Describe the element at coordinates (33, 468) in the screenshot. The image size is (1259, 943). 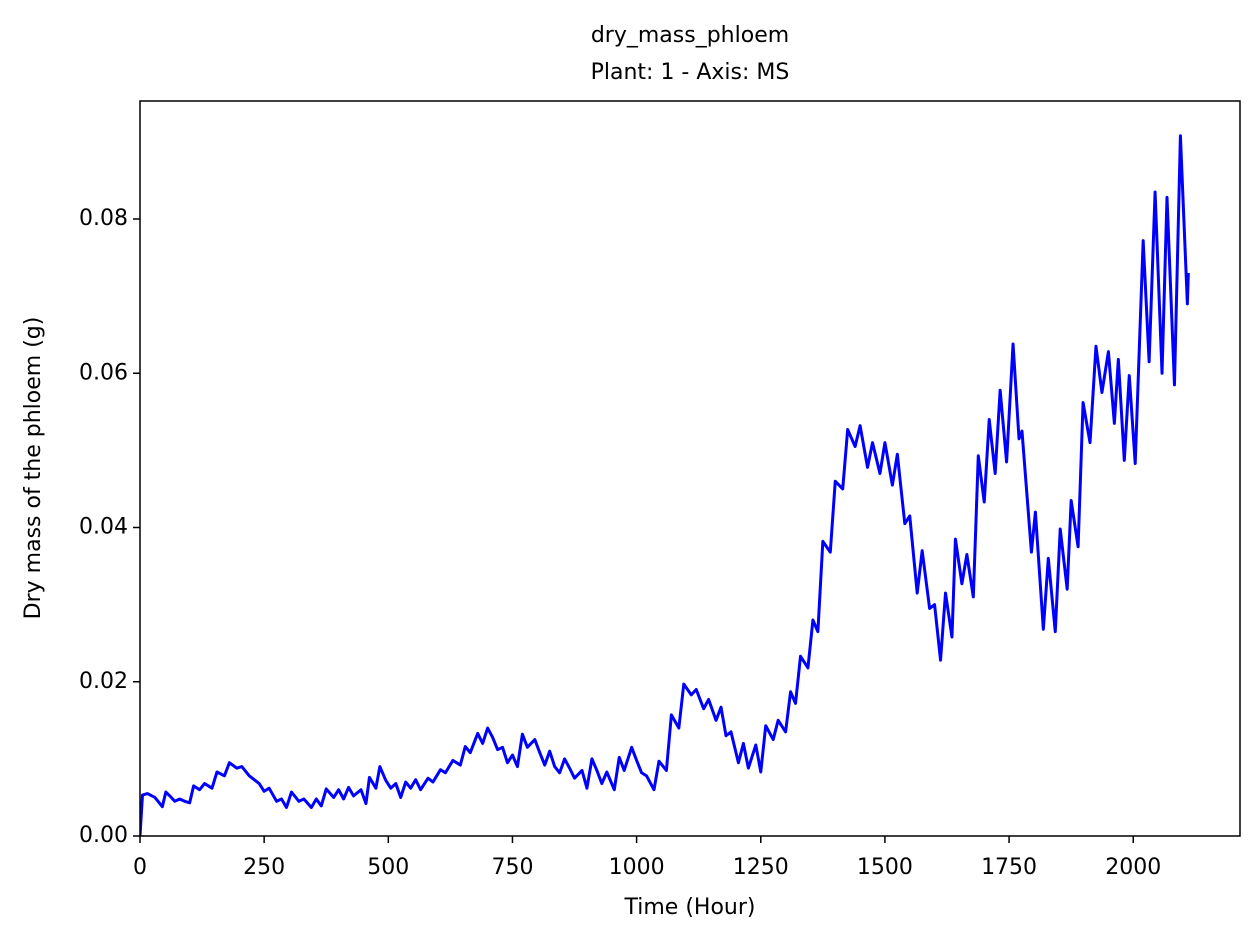
I see `y-axis-label: Dry mass of the phloem (g)` at that location.